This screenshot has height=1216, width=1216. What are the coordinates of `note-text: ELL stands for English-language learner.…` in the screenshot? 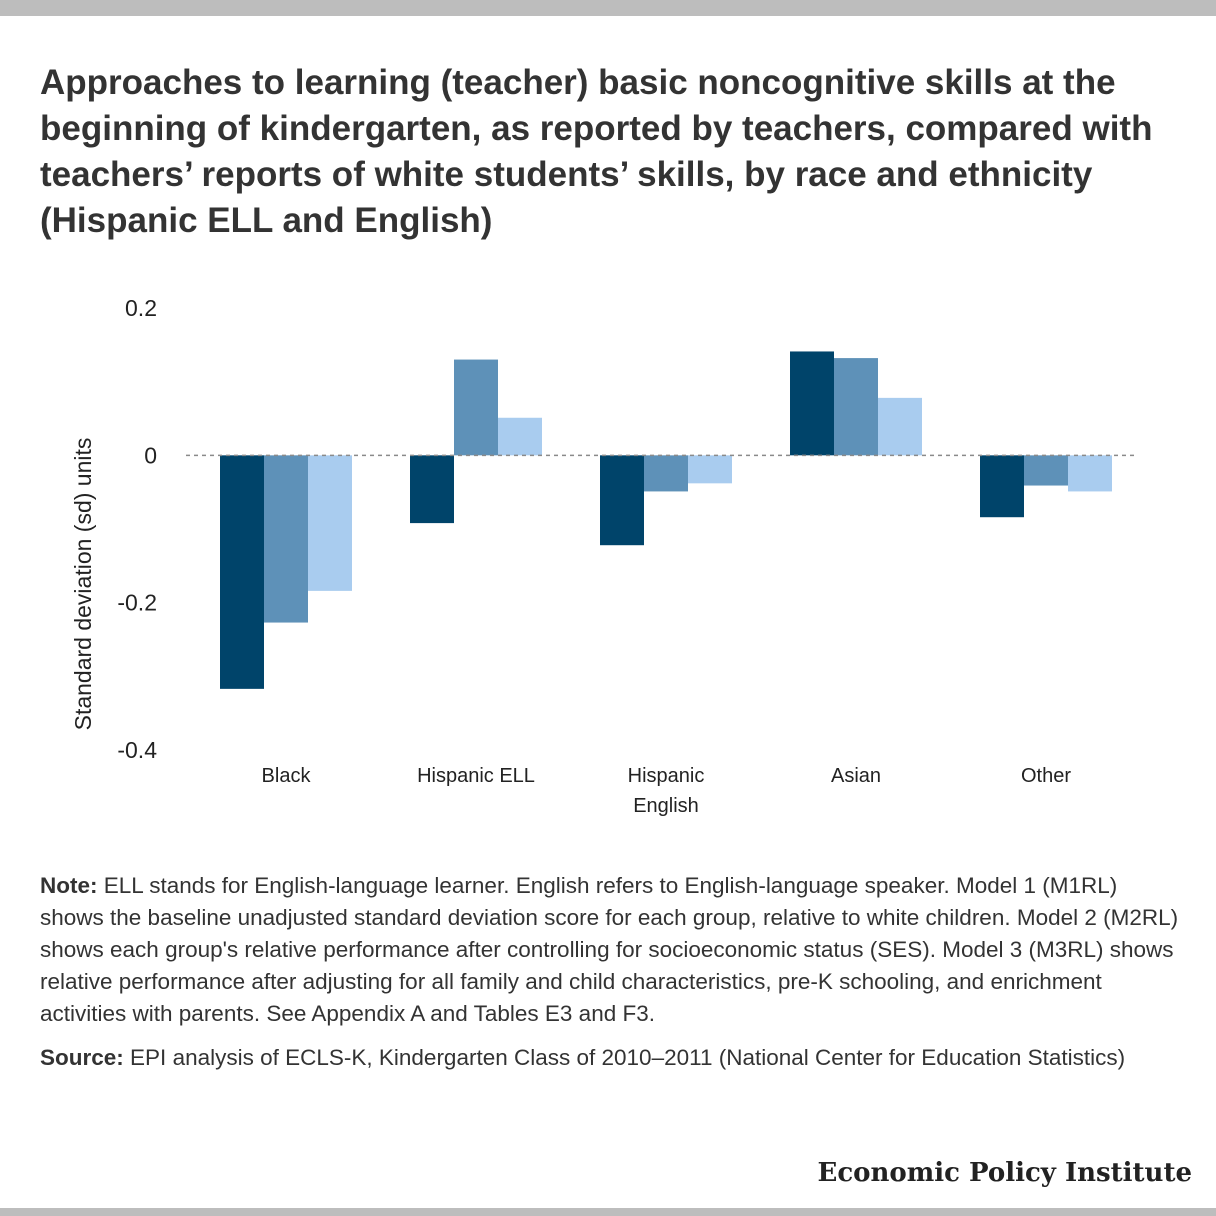 It's located at (609, 949).